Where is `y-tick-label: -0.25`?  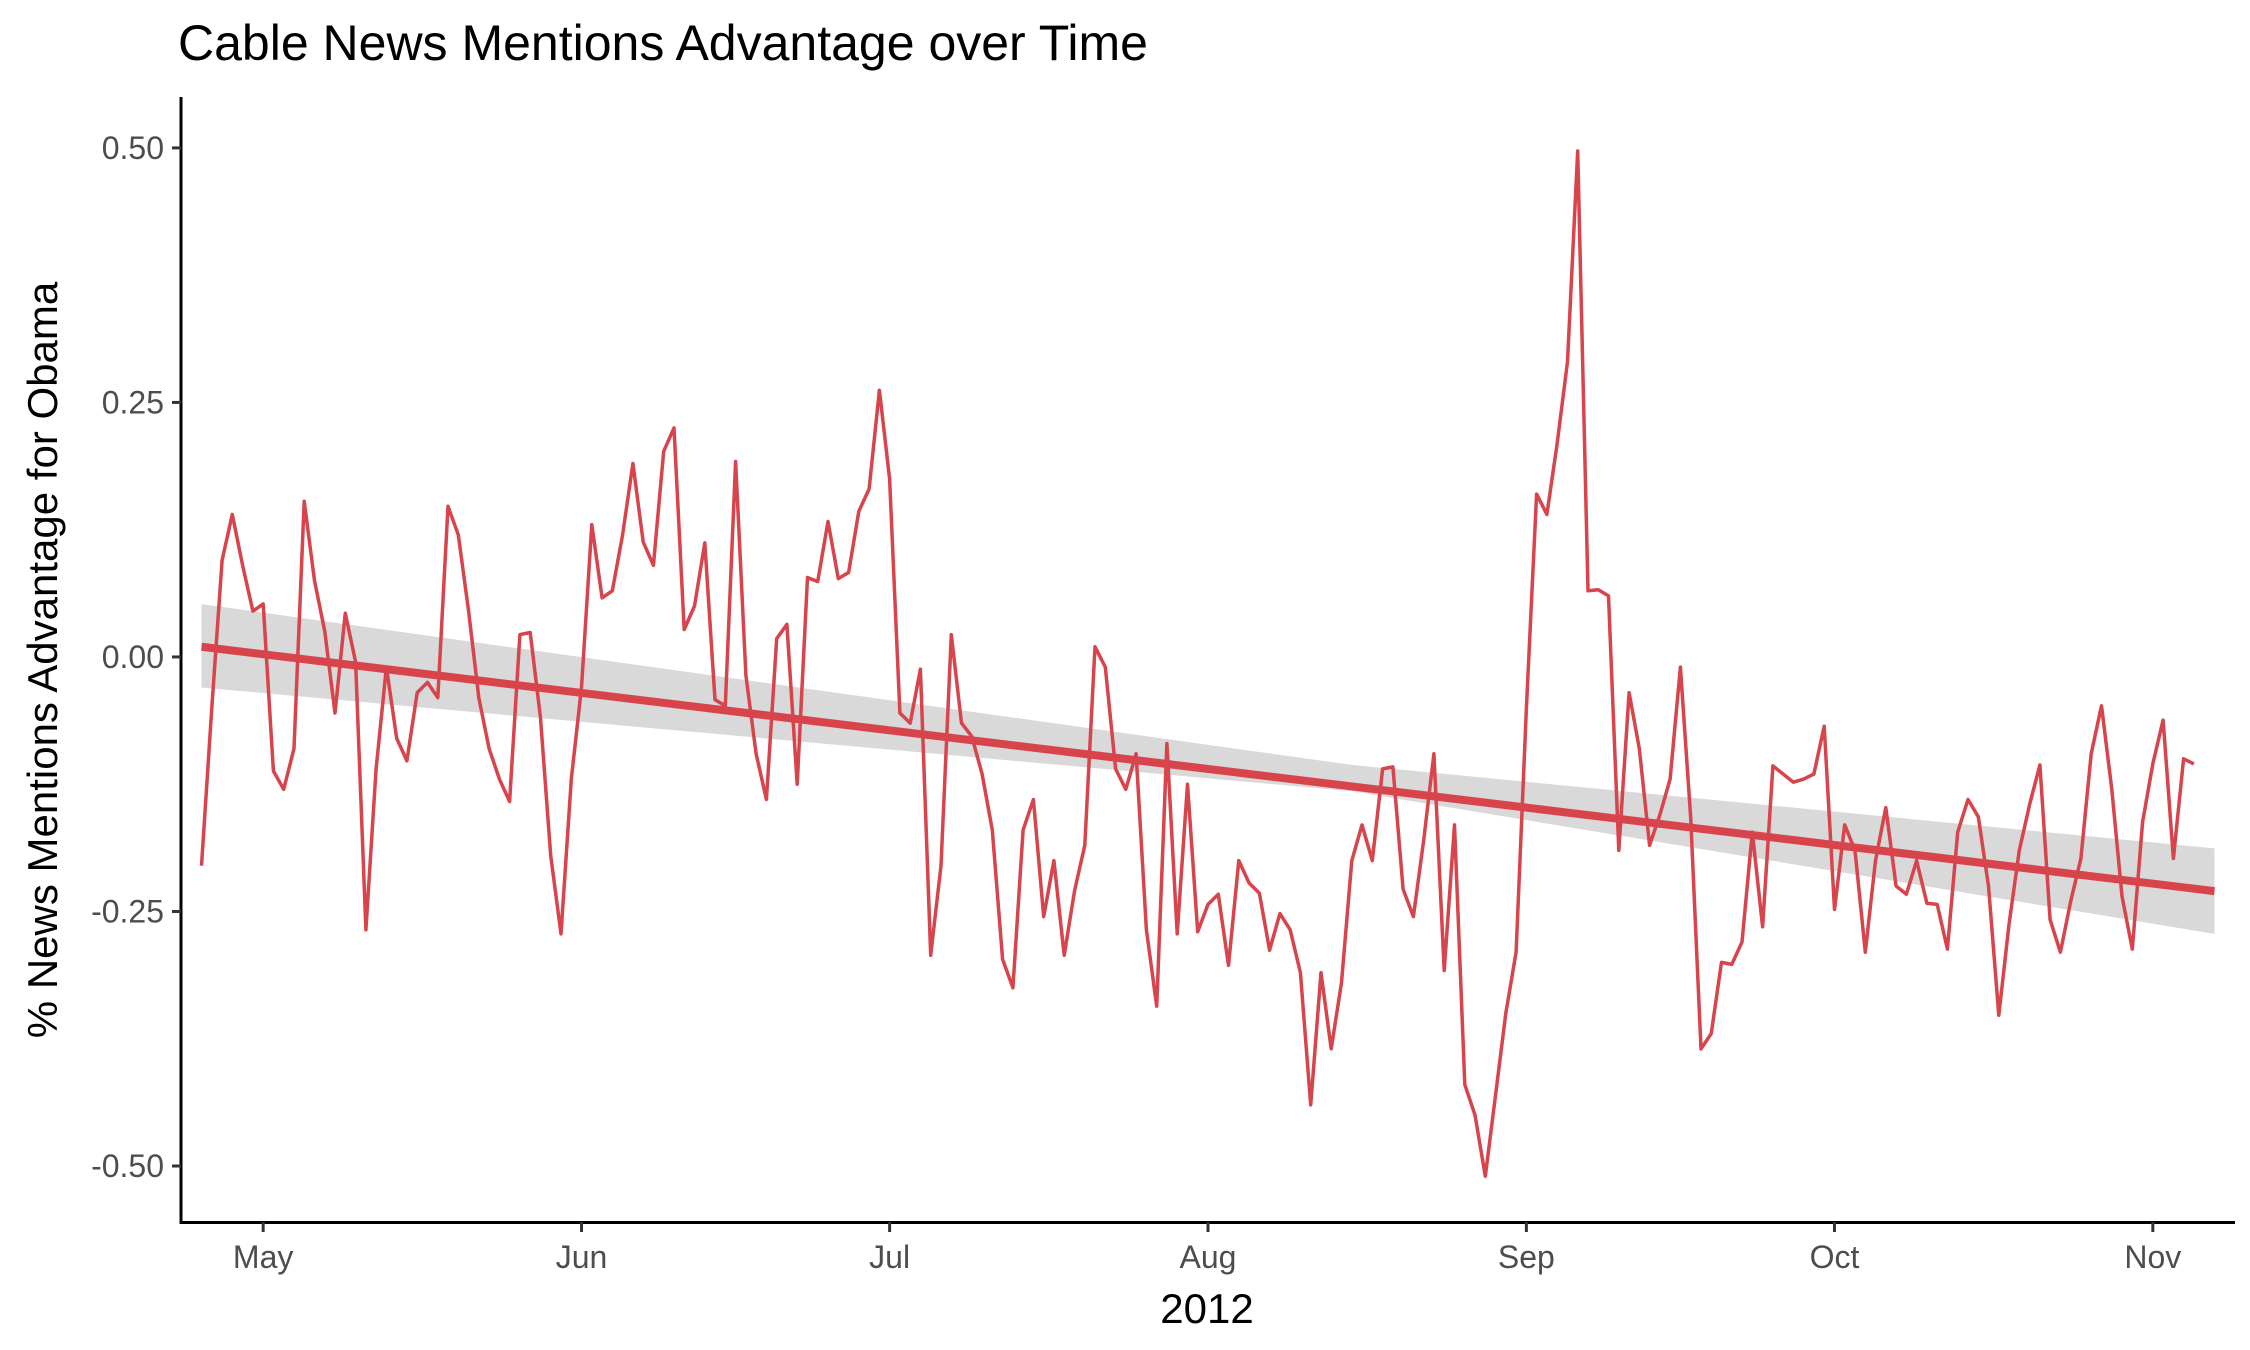
y-tick-label: -0.25 is located at coordinates (127, 911).